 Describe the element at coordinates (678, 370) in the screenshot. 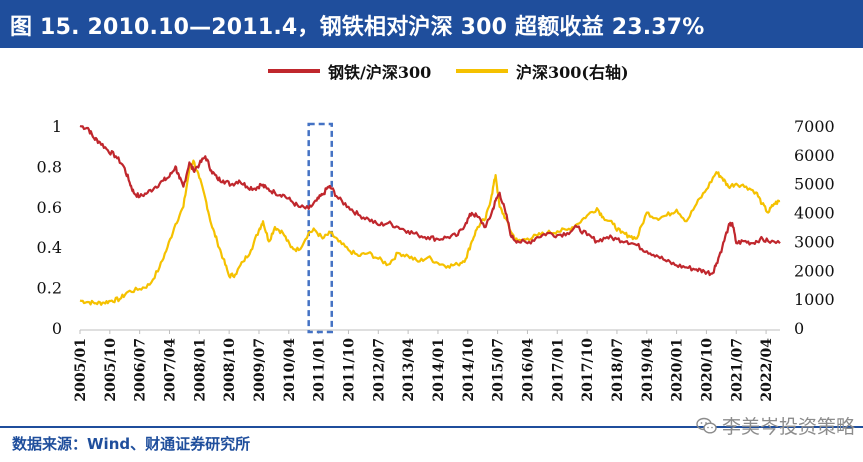

I see `x-tick-label: 2020/01` at that location.